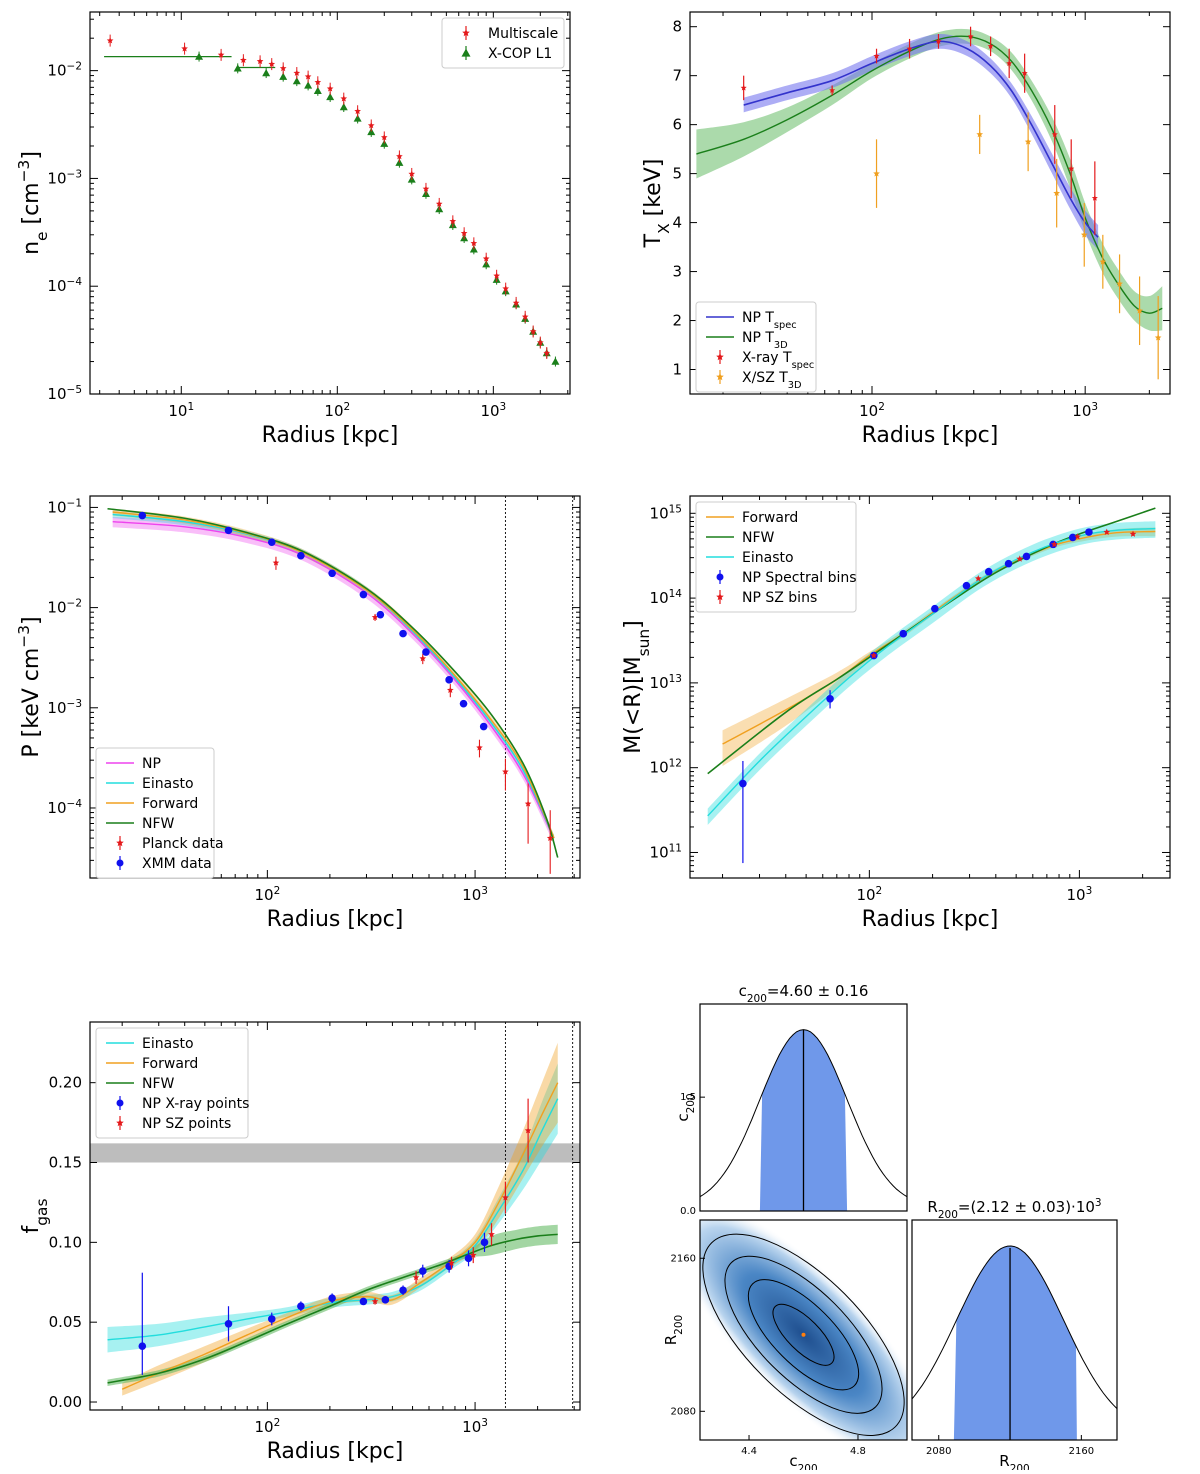 This screenshot has height=1474, width=1200. I want to click on axes-frame, so click(930, 203).